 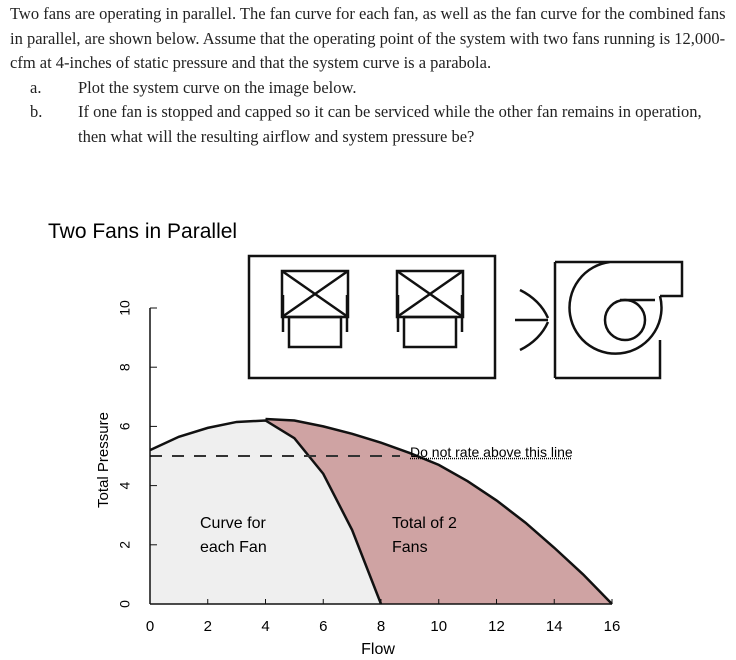 What do you see at coordinates (36, 87) in the screenshot?
I see `marker: a.` at bounding box center [36, 87].